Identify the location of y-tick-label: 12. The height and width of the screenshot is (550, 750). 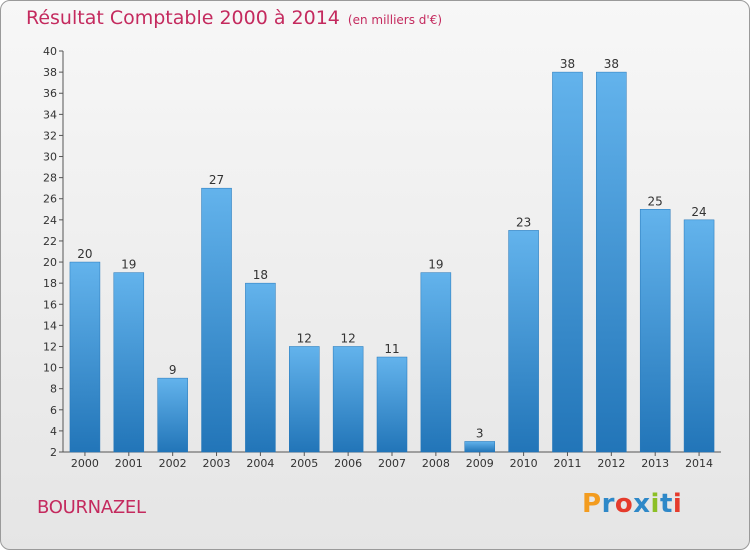
(50, 346).